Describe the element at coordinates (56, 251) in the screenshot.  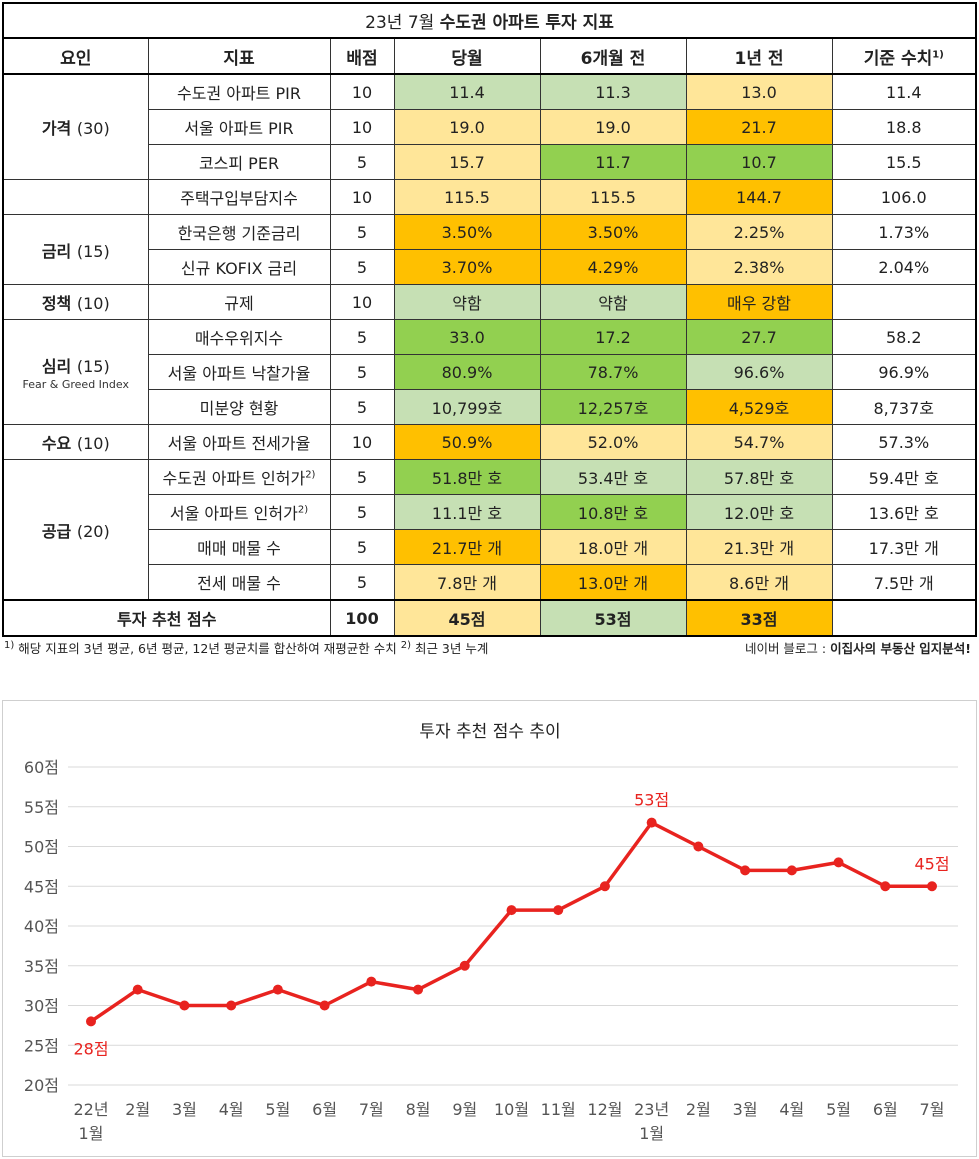
I see `group-name: 금리` at that location.